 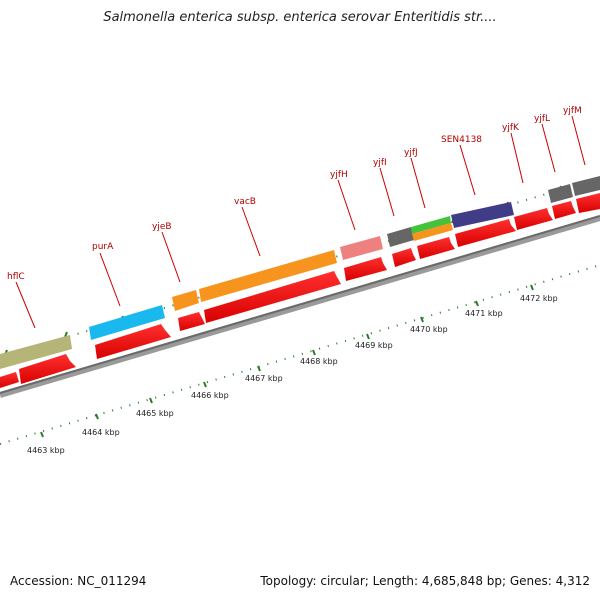 I want to click on scale-label: 4466 kbp, so click(x=210, y=395).